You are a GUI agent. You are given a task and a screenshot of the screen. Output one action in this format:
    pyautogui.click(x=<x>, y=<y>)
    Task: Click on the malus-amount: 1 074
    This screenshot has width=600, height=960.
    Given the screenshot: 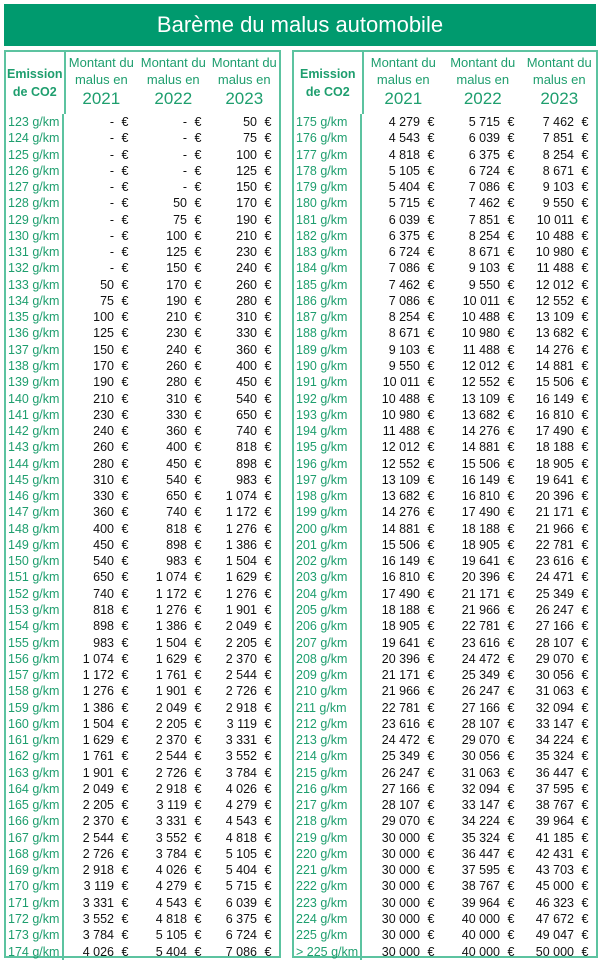 What is the action you would take?
    pyautogui.click(x=171, y=577)
    